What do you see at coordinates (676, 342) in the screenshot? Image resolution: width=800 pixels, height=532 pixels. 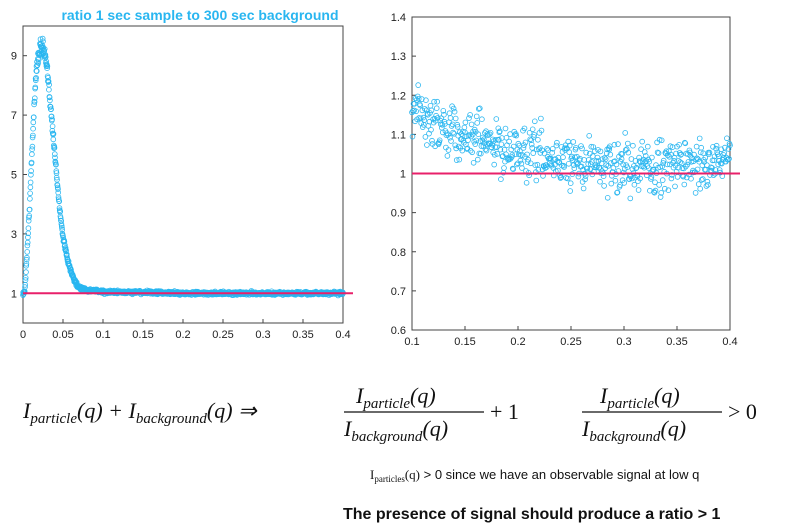 I see `x-tick-label: 0.35` at bounding box center [676, 342].